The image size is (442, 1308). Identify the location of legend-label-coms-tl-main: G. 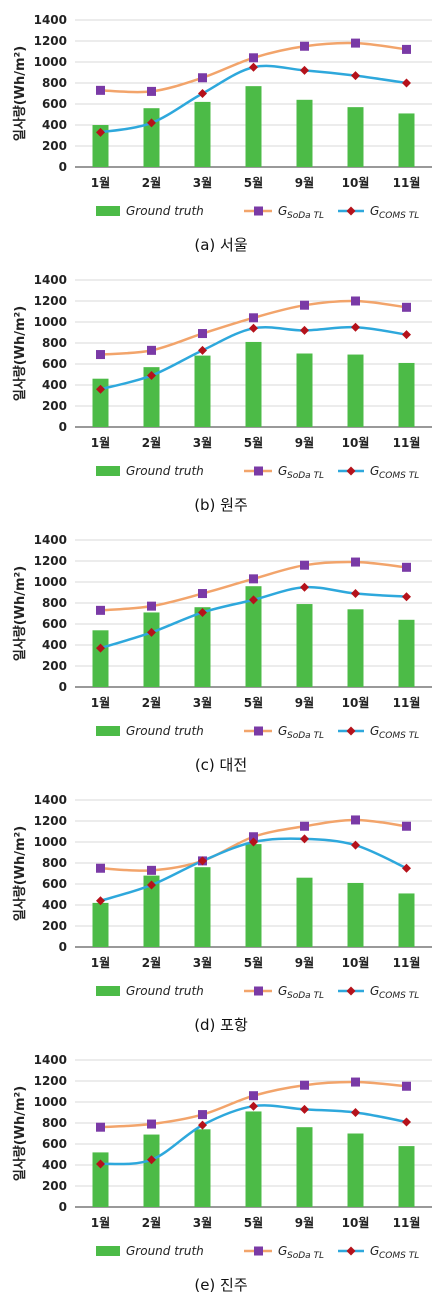
(374, 471).